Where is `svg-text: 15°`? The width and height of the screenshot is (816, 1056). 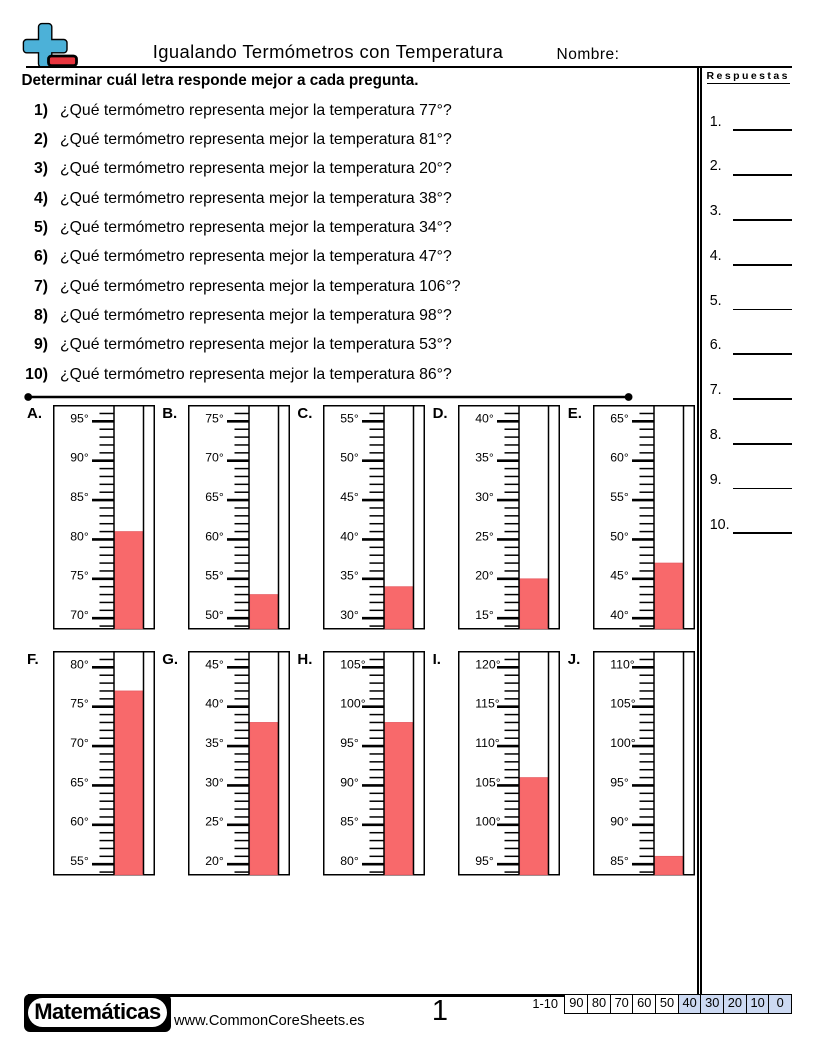
svg-text: 15° is located at coordinates (484, 615).